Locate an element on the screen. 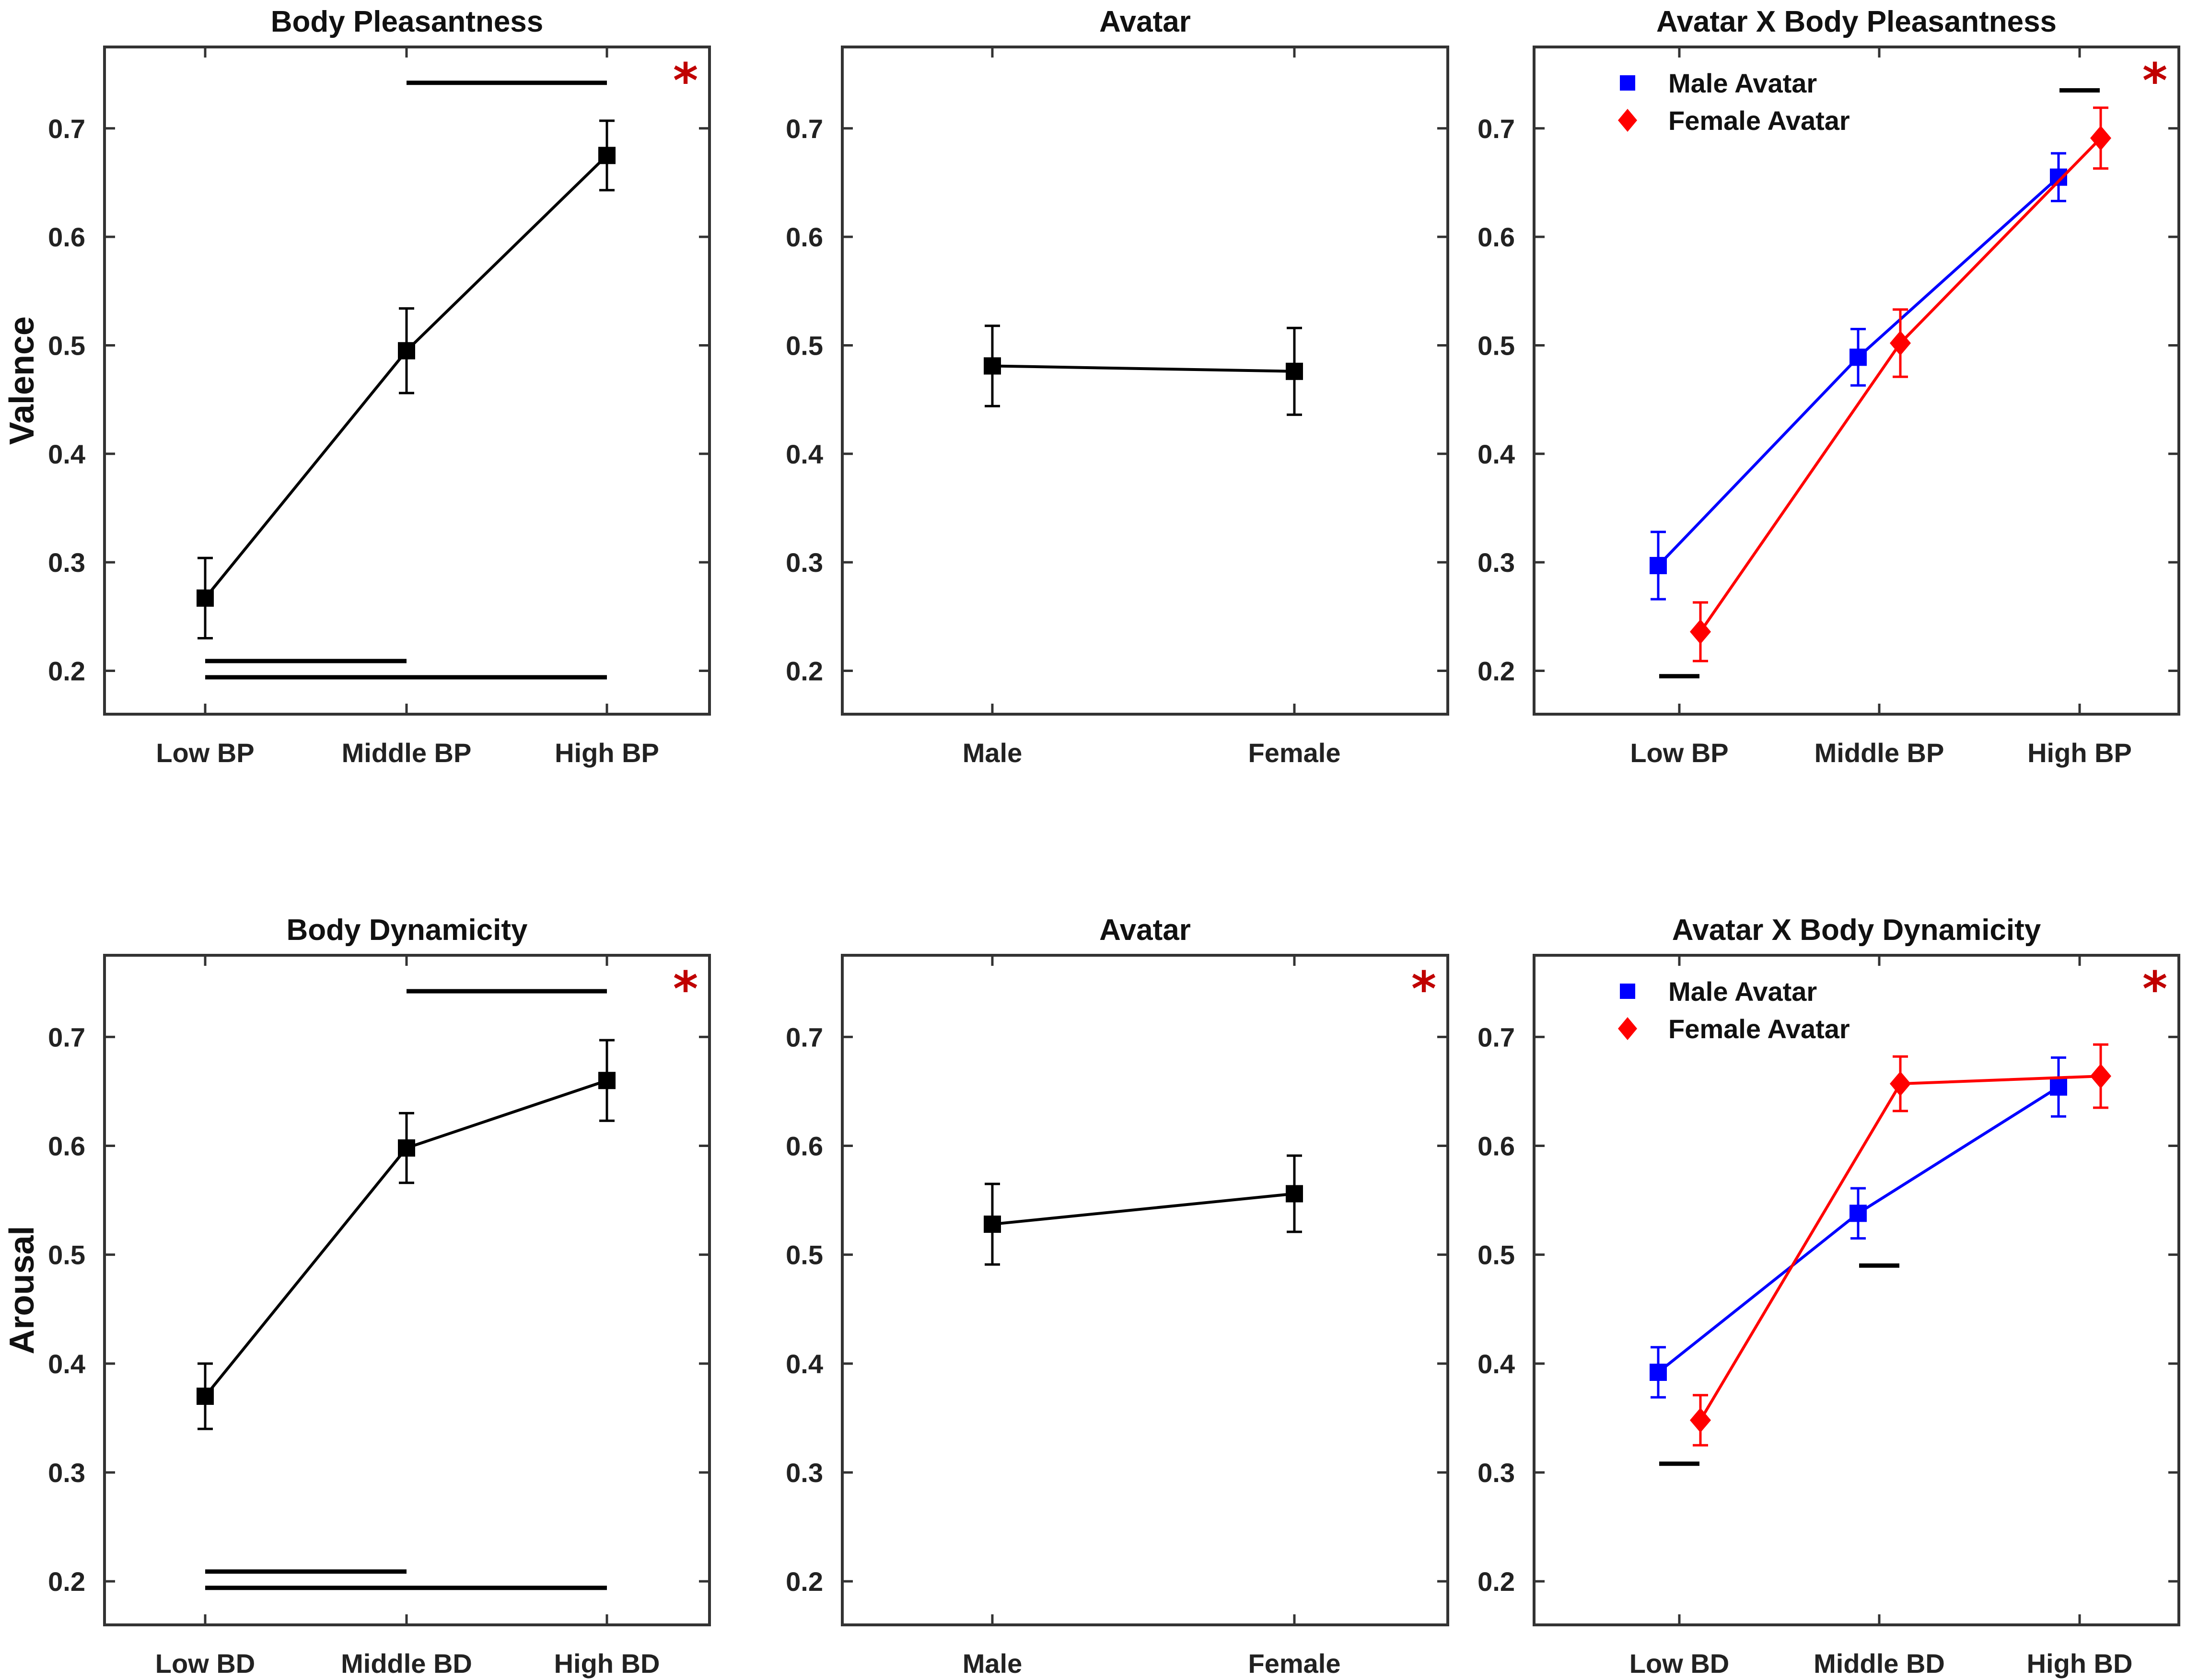 The image size is (2187, 1680). legend-label: Female Avatar is located at coordinates (1759, 1029).